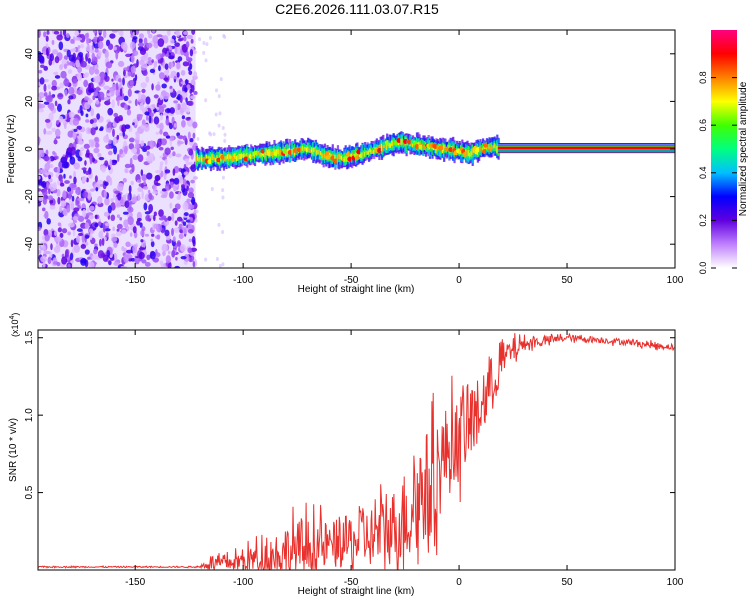 The width and height of the screenshot is (750, 600). What do you see at coordinates (29, 337) in the screenshot?
I see `y-tick-label: 1.5` at bounding box center [29, 337].